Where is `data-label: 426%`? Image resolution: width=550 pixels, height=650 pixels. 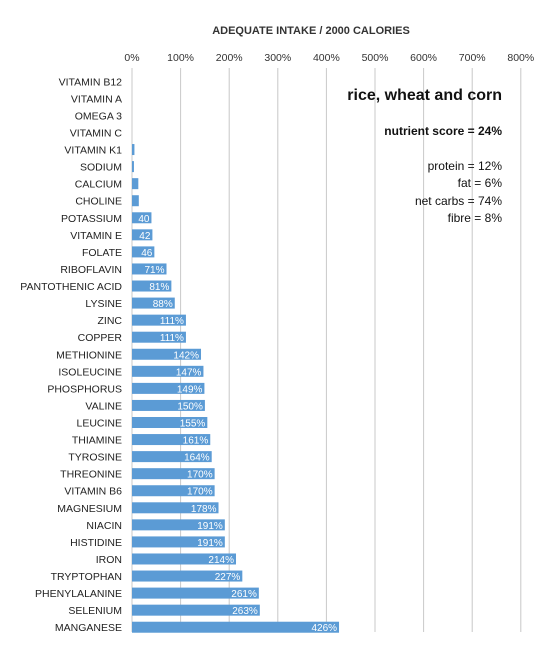
data-label: 426% is located at coordinates (324, 628).